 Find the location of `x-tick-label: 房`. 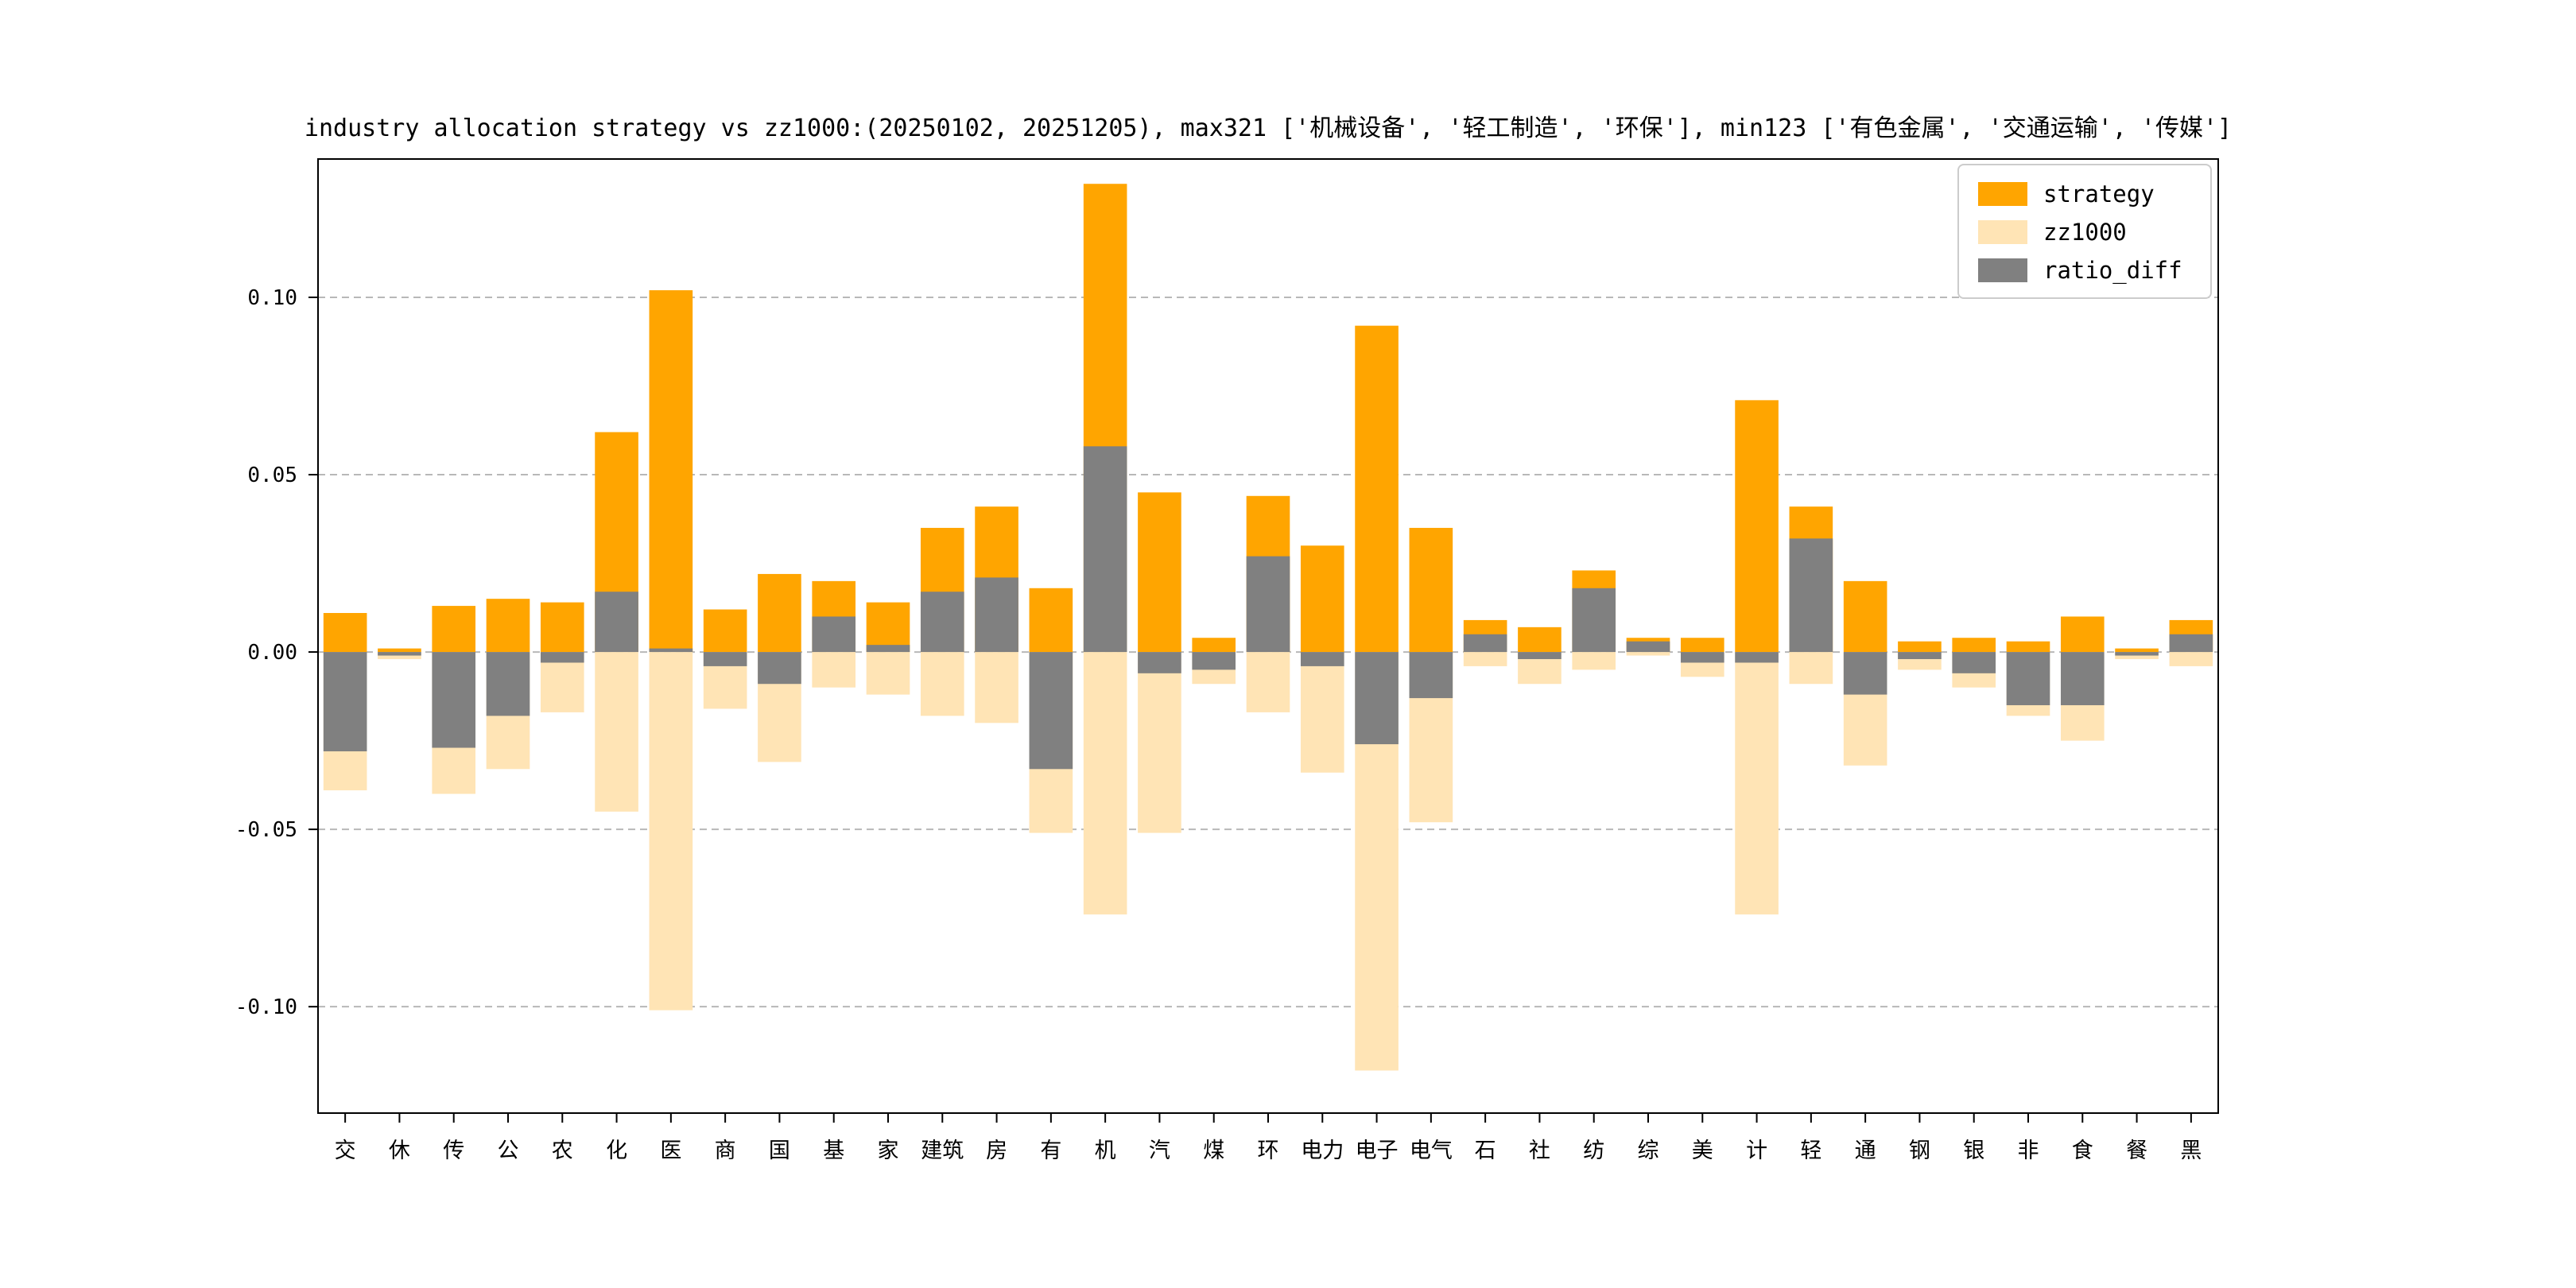

x-tick-label: 房 is located at coordinates (997, 1151).